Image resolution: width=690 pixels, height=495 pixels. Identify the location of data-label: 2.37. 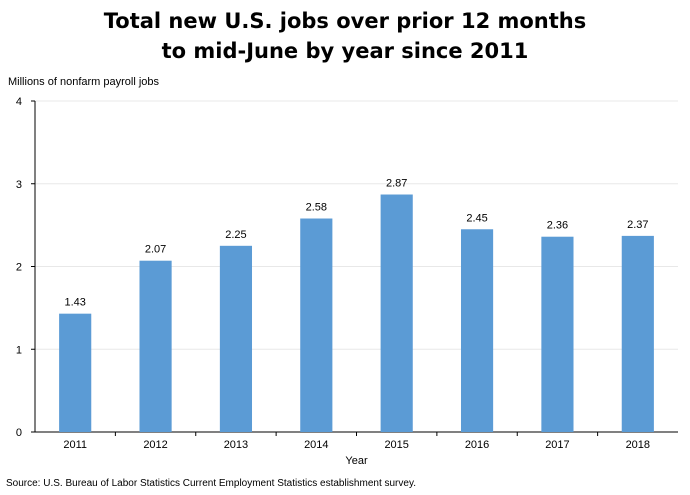
(637, 225).